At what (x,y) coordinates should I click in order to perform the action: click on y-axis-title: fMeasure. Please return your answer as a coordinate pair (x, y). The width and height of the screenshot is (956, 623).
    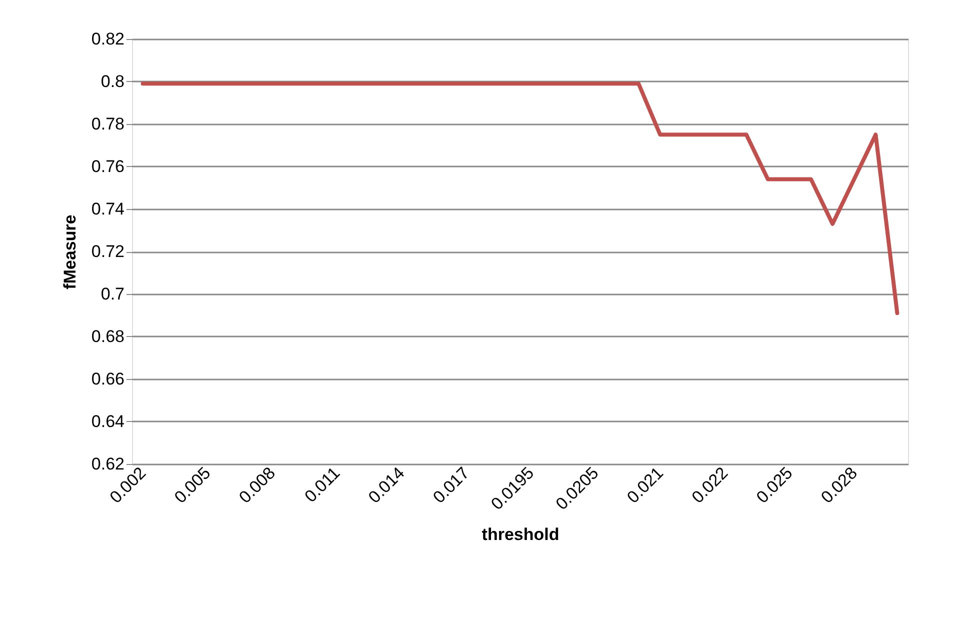
    Looking at the image, I should click on (70, 252).